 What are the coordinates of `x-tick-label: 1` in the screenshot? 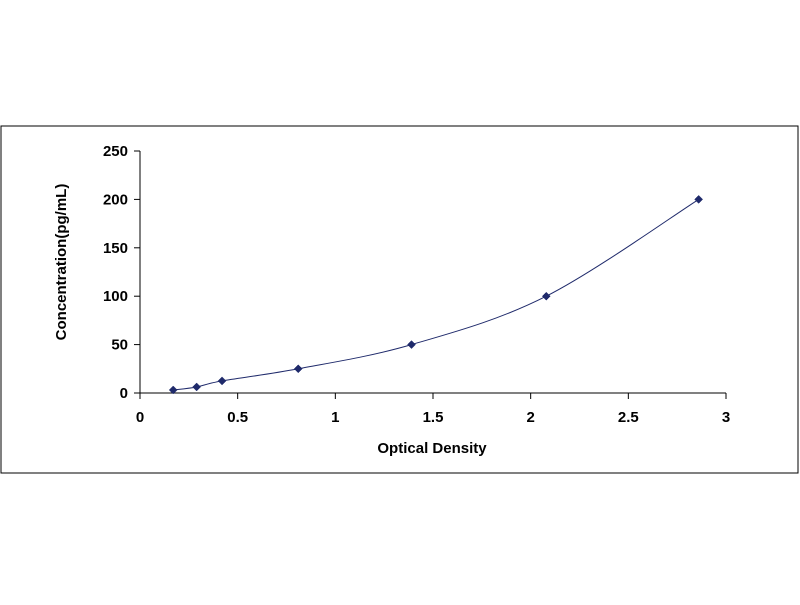 It's located at (335, 417).